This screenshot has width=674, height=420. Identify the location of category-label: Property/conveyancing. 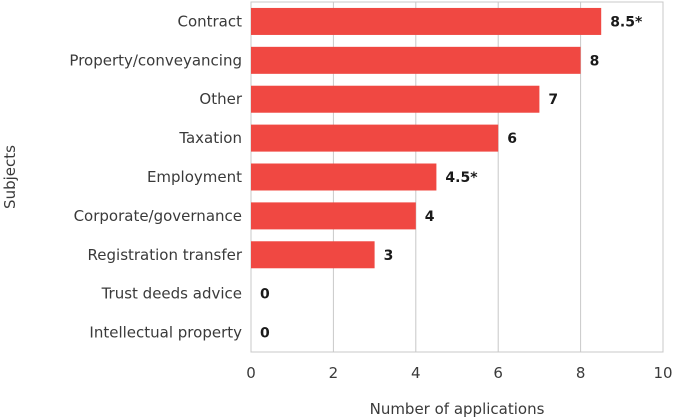
(155, 60).